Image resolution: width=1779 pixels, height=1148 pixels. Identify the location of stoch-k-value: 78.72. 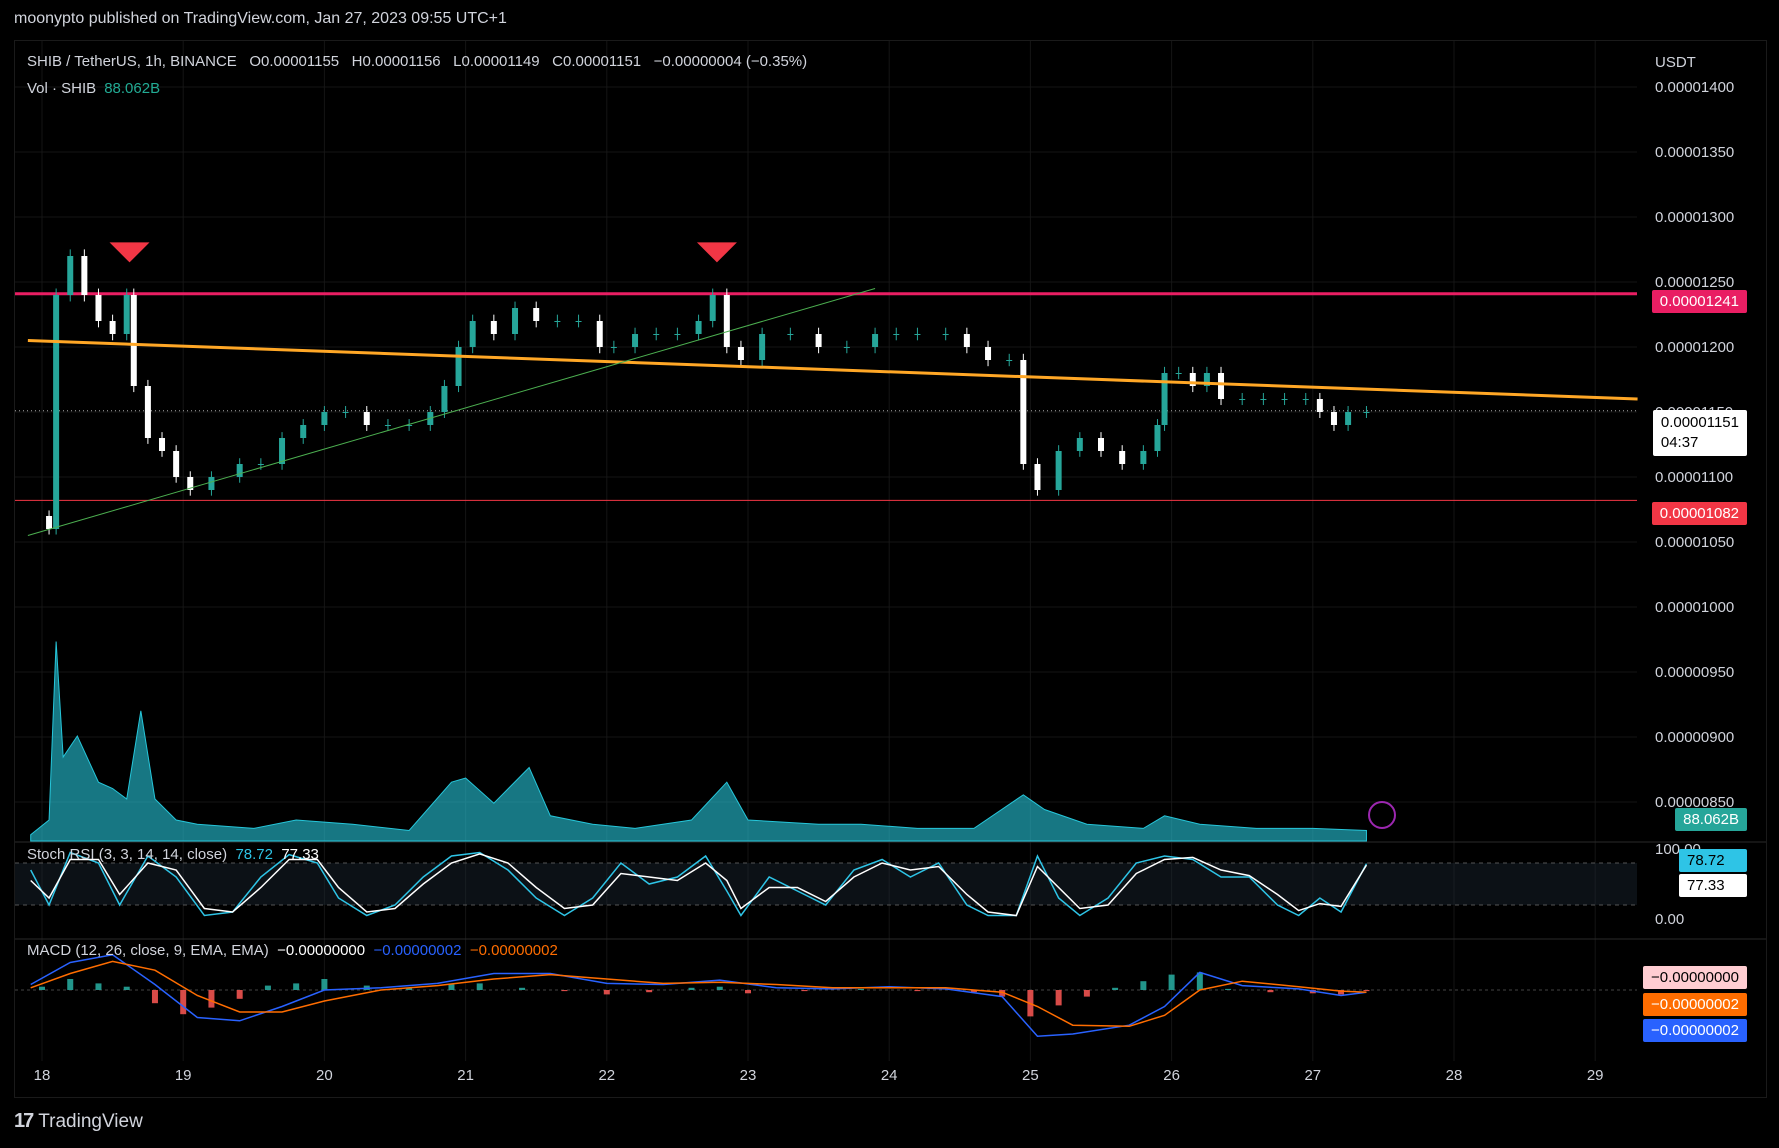
(254, 854).